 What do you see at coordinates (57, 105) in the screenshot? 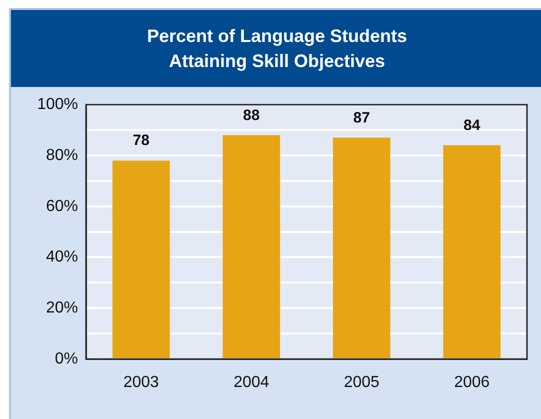
I see `y-tick-label: 100%` at bounding box center [57, 105].